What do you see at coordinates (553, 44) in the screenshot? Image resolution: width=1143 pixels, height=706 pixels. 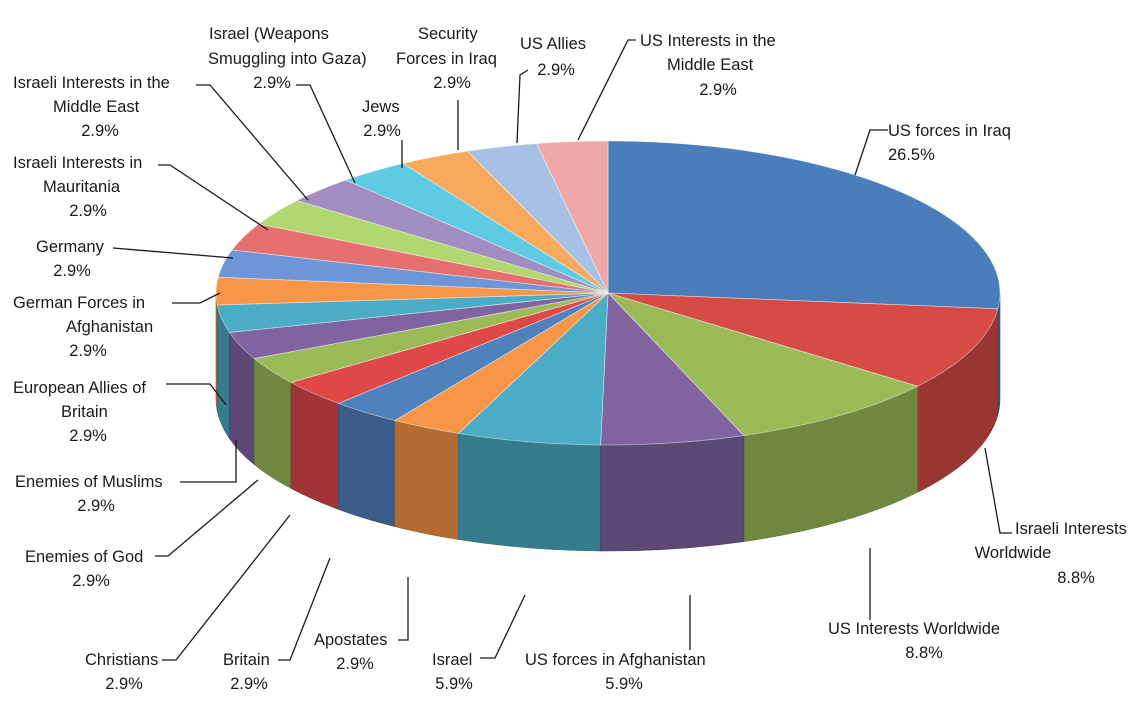 I see `slice-label-18: US Allies` at bounding box center [553, 44].